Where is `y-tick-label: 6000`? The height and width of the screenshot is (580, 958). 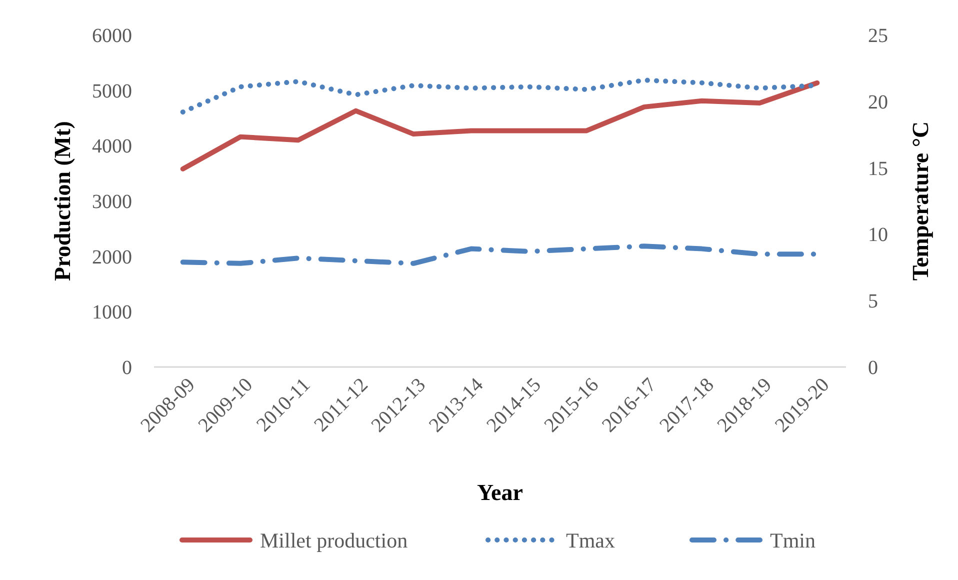
y-tick-label: 6000 is located at coordinates (112, 36).